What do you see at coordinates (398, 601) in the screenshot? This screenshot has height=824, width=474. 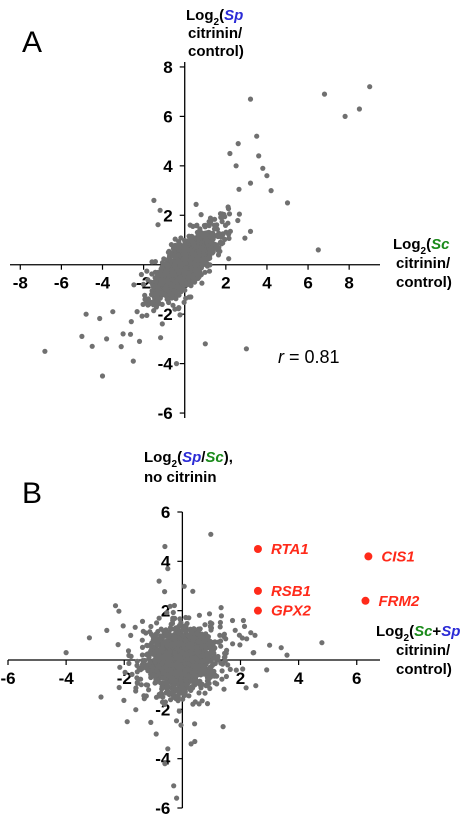 I see `gene-label-frm2: FRM2` at bounding box center [398, 601].